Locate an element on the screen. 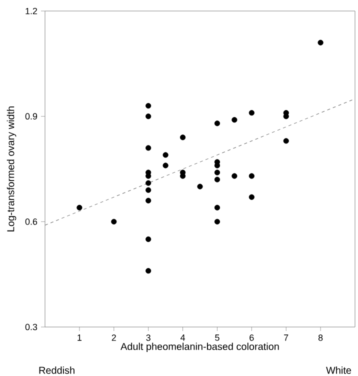  text: Reddish is located at coordinates (56, 370).